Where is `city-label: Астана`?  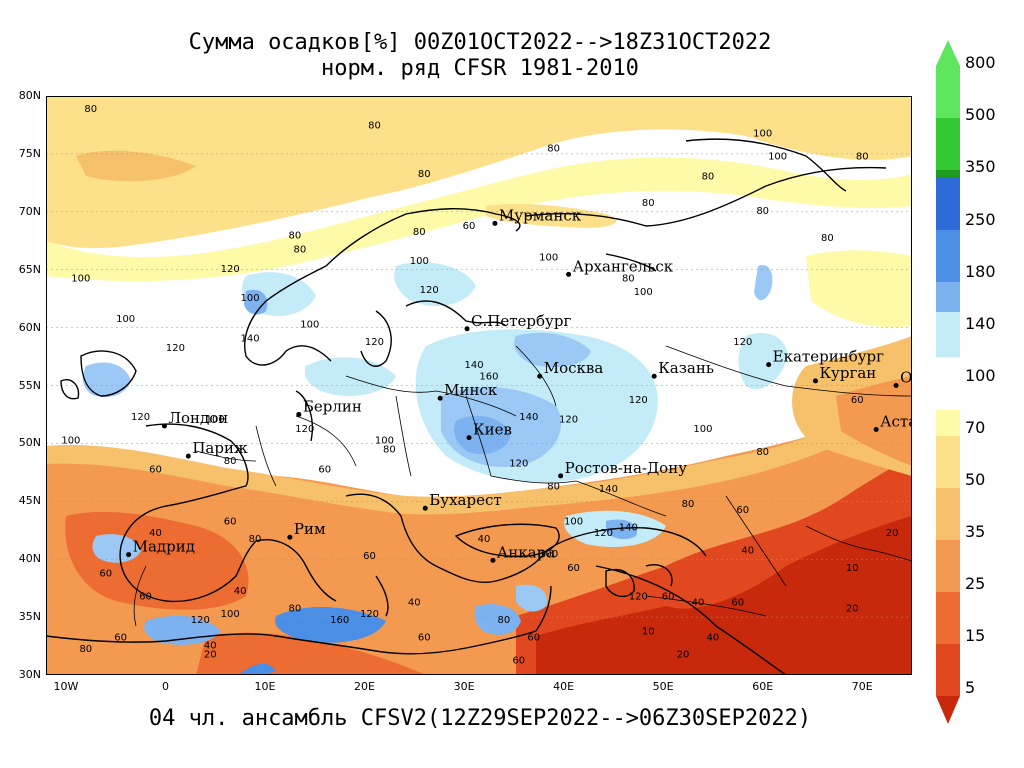
city-label: Астана is located at coordinates (896, 422).